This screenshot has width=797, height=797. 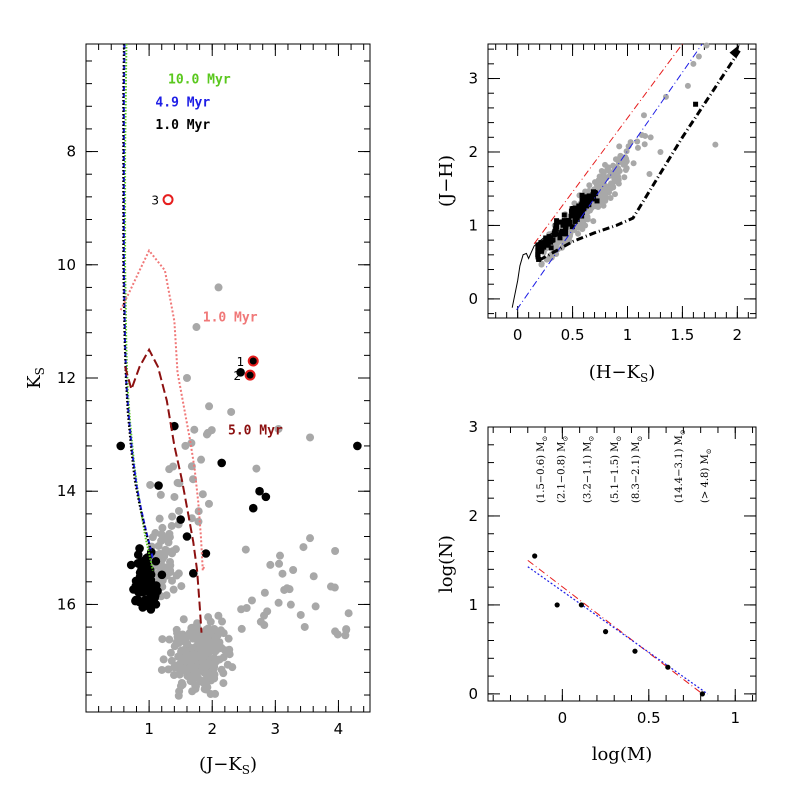 What do you see at coordinates (539, 268) in the screenshot?
I see `locus-line` at bounding box center [539, 268].